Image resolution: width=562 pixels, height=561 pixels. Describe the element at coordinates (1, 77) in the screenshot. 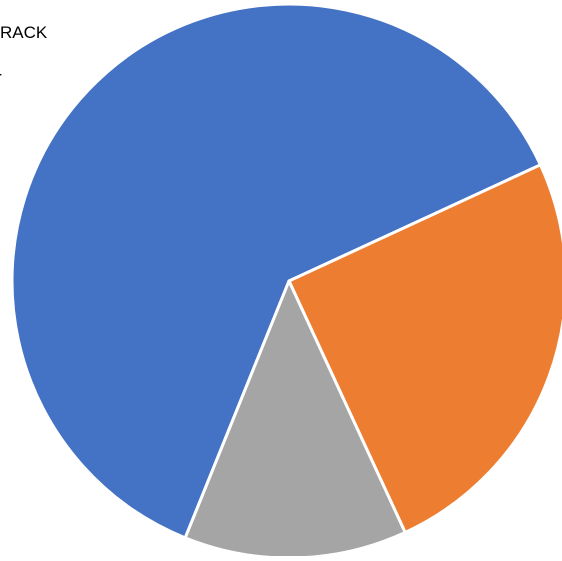

I see `legend-label-r: r` at that location.